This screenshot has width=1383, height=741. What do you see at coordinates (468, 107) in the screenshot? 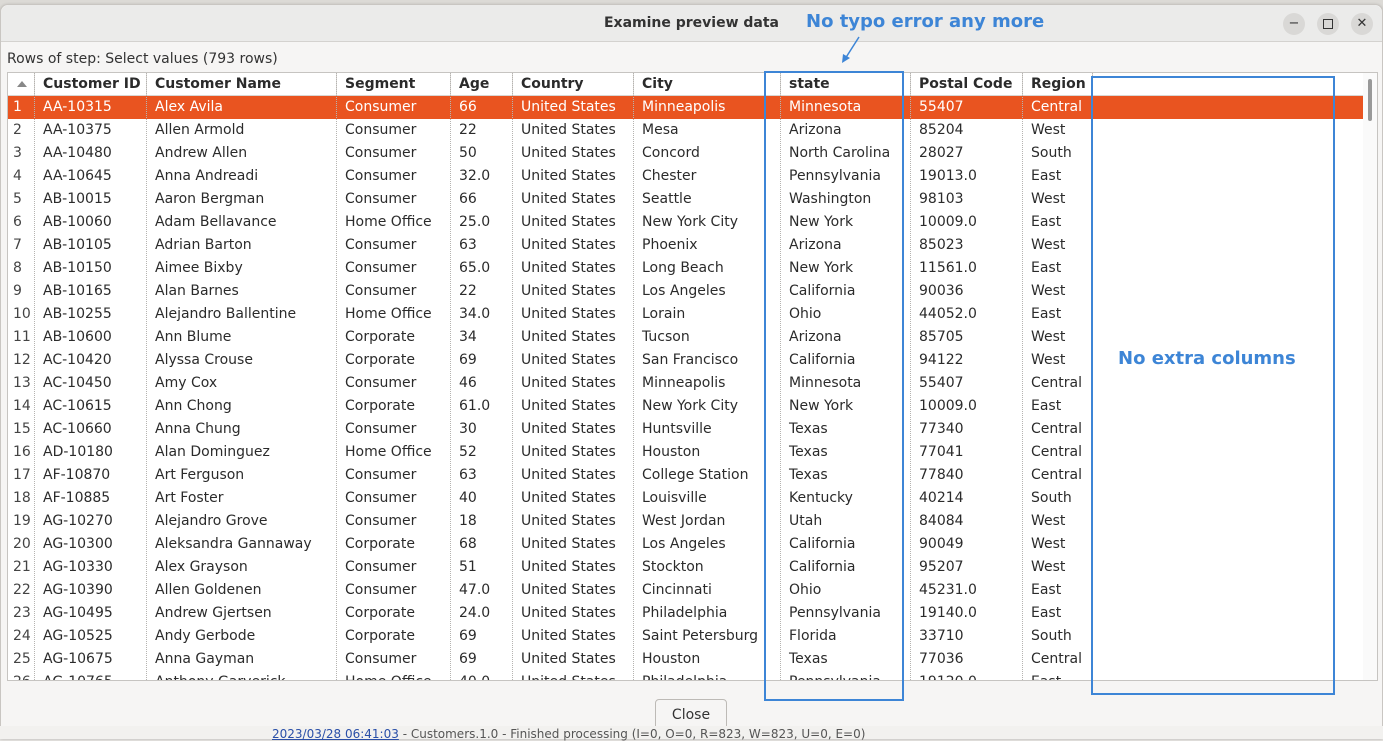
I see `table-cell: 66` at bounding box center [468, 107].